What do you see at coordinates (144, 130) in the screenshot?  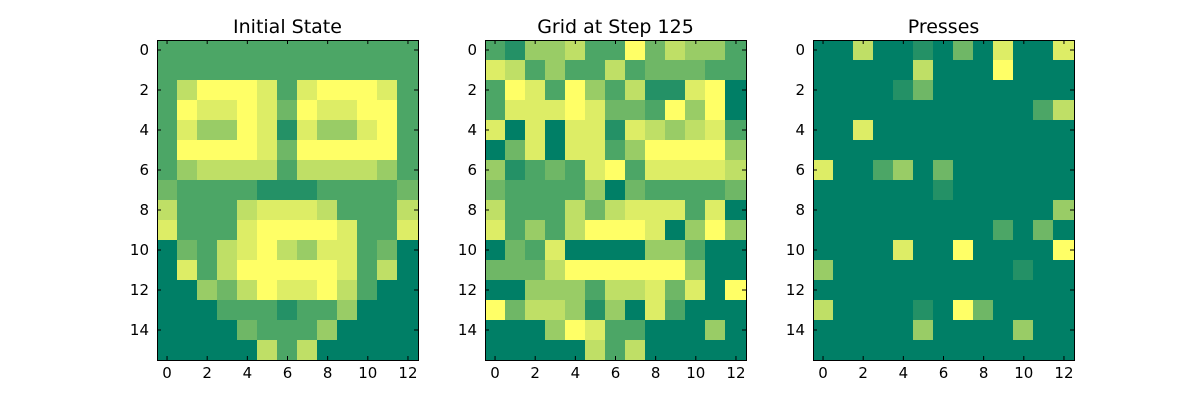 I see `y-tick-label: 4` at bounding box center [144, 130].